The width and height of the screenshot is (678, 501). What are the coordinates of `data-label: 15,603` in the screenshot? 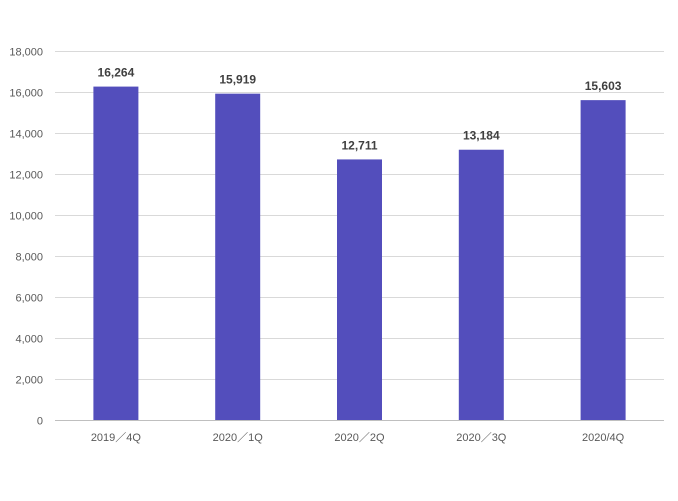 It's located at (603, 86).